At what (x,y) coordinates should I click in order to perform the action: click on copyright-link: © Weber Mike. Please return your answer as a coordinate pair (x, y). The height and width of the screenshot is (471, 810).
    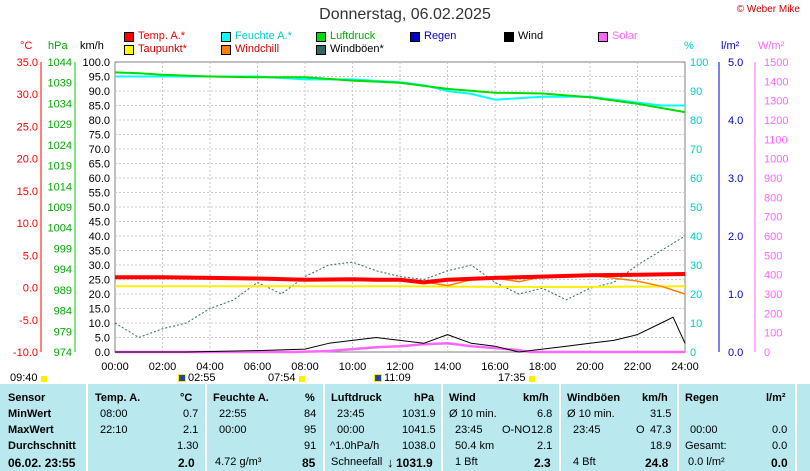
    Looking at the image, I should click on (768, 9).